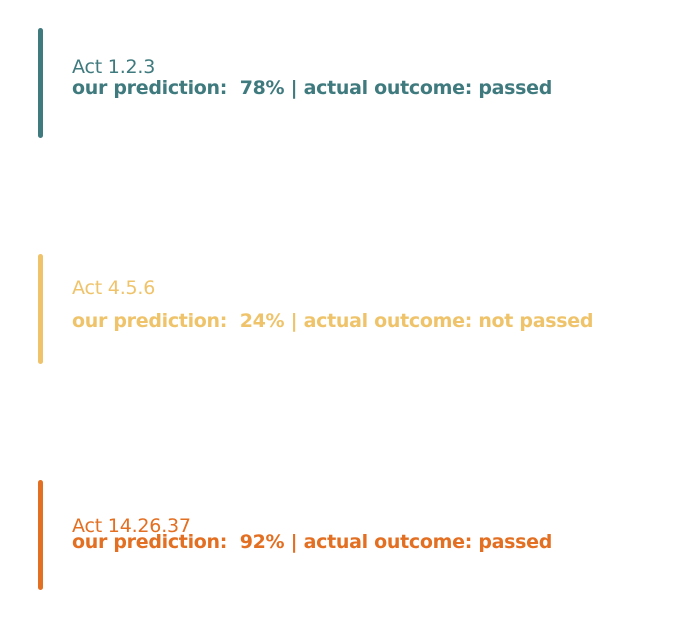 This screenshot has height=634, width=682. I want to click on outcome-value: not passed, so click(536, 321).